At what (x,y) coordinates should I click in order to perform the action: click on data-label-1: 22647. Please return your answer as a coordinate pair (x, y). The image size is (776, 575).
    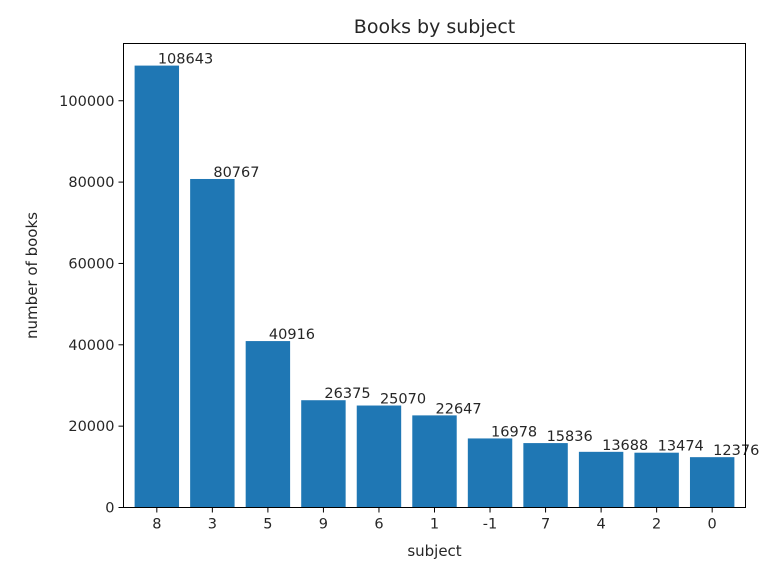
    Looking at the image, I should click on (459, 409).